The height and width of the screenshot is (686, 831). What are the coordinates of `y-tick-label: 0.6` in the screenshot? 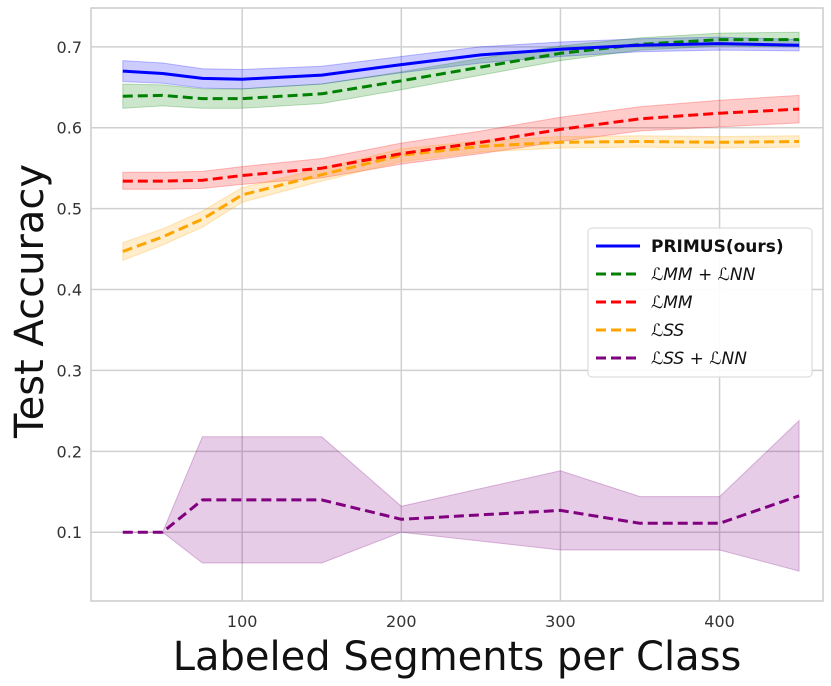 It's located at (69, 128).